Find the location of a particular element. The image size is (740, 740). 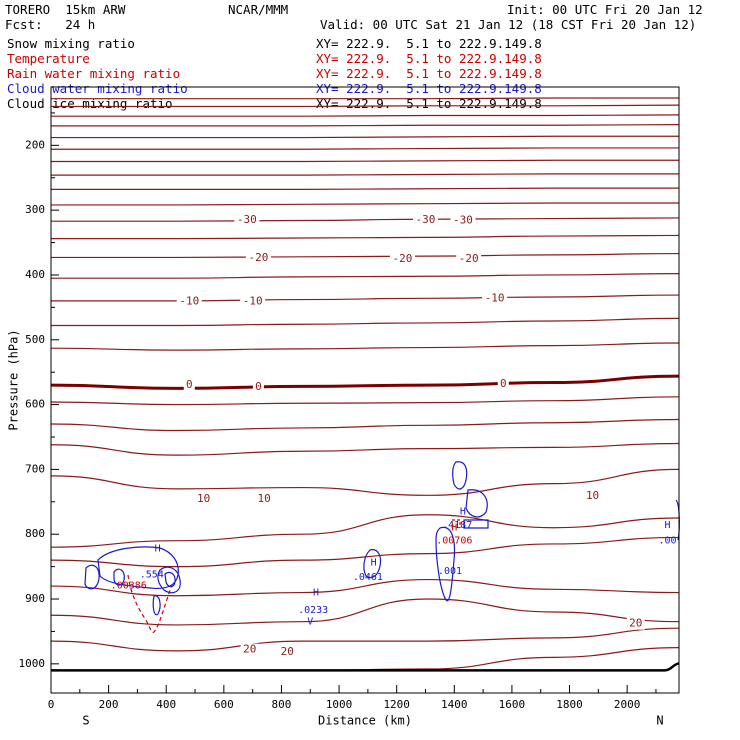

isotherm-label: 20 is located at coordinates (635, 623).